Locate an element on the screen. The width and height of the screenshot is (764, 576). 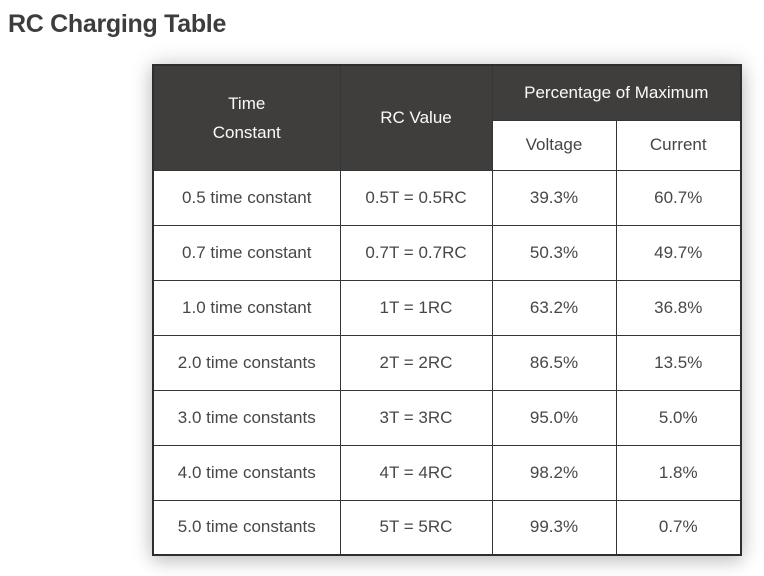
header-time-constant: Time Constant is located at coordinates (246, 117).